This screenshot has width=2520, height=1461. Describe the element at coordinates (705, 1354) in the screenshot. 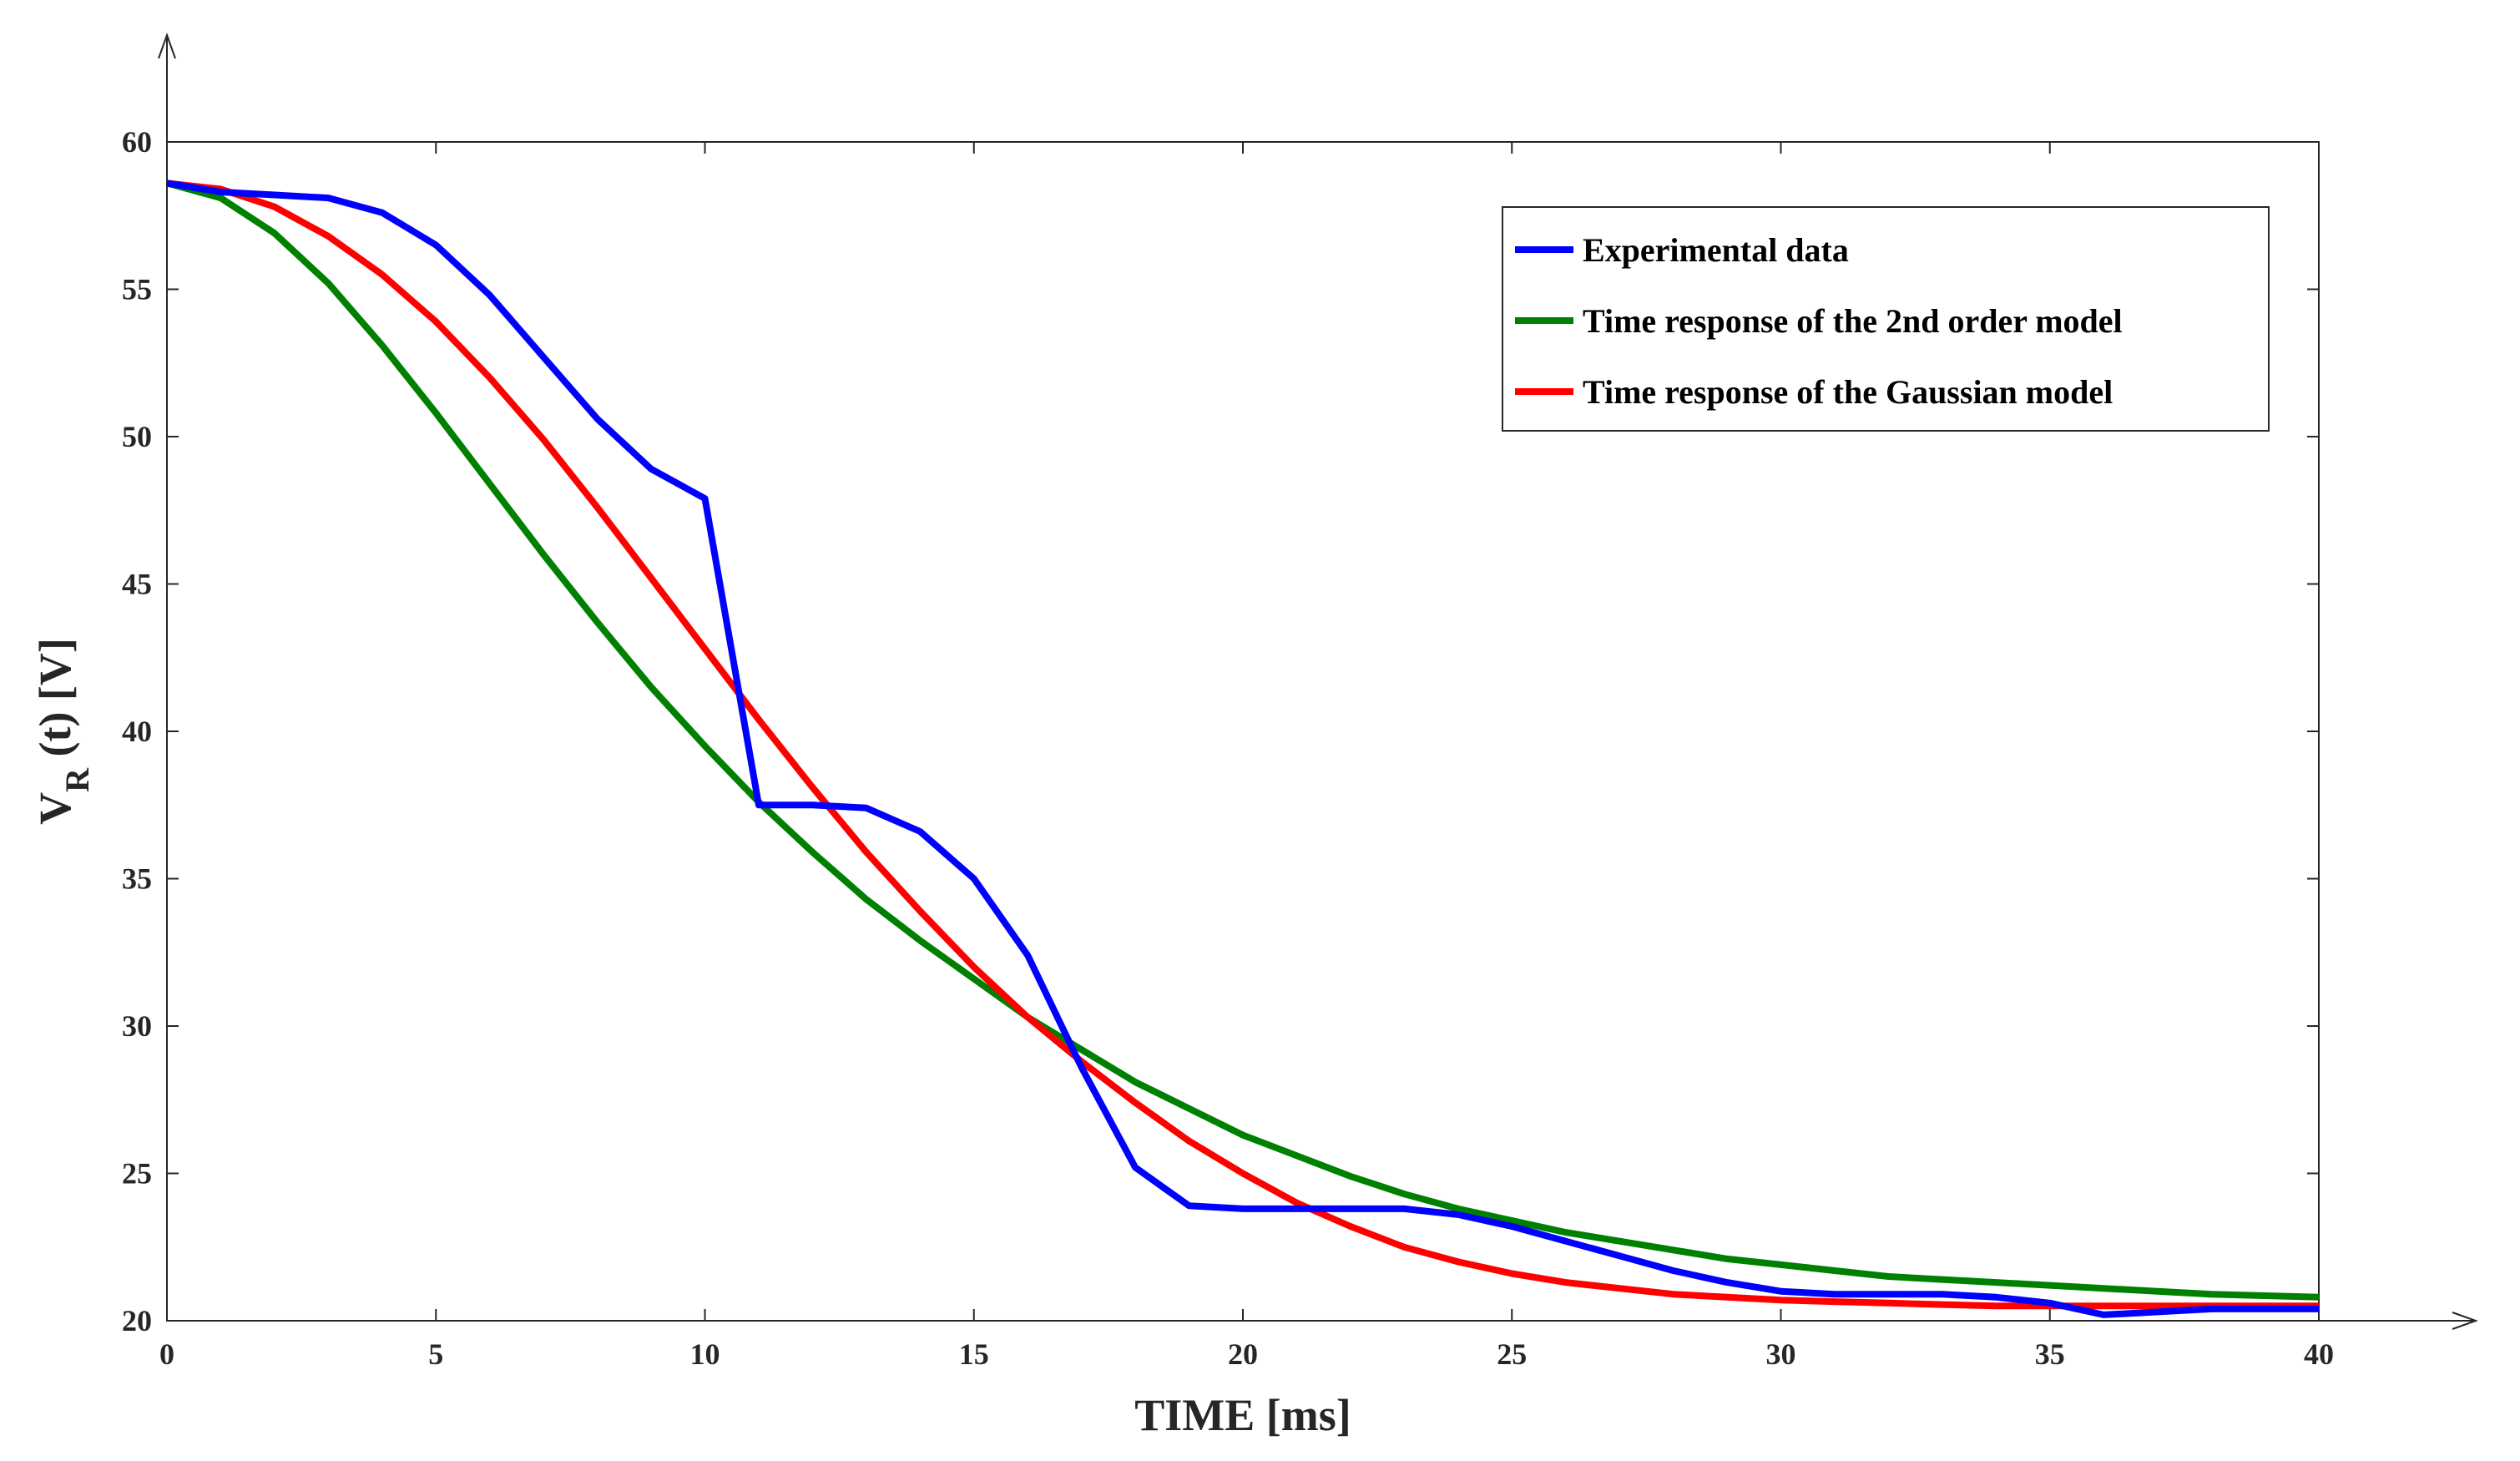

I see `x-tick-label: 10` at that location.